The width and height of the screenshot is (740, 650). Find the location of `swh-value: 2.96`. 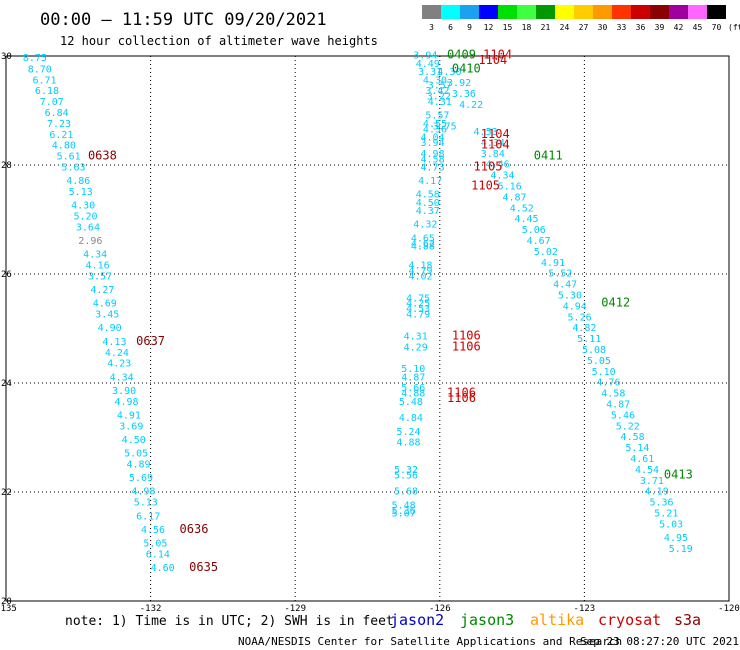

swh-value: 2.96 is located at coordinates (90, 241).